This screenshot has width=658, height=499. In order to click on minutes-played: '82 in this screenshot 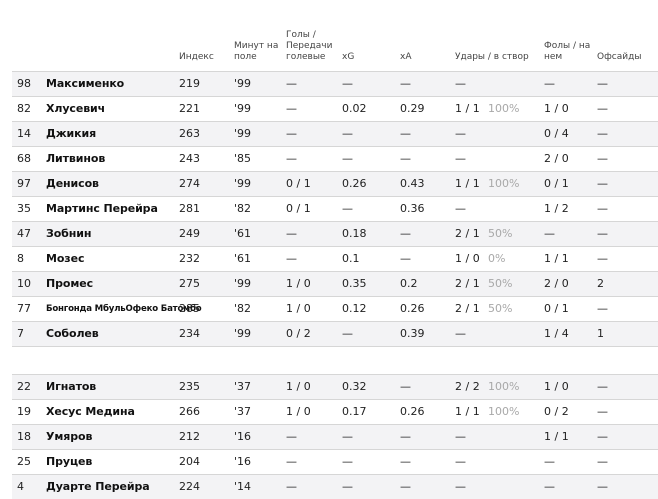, I will do `click(243, 308)`.